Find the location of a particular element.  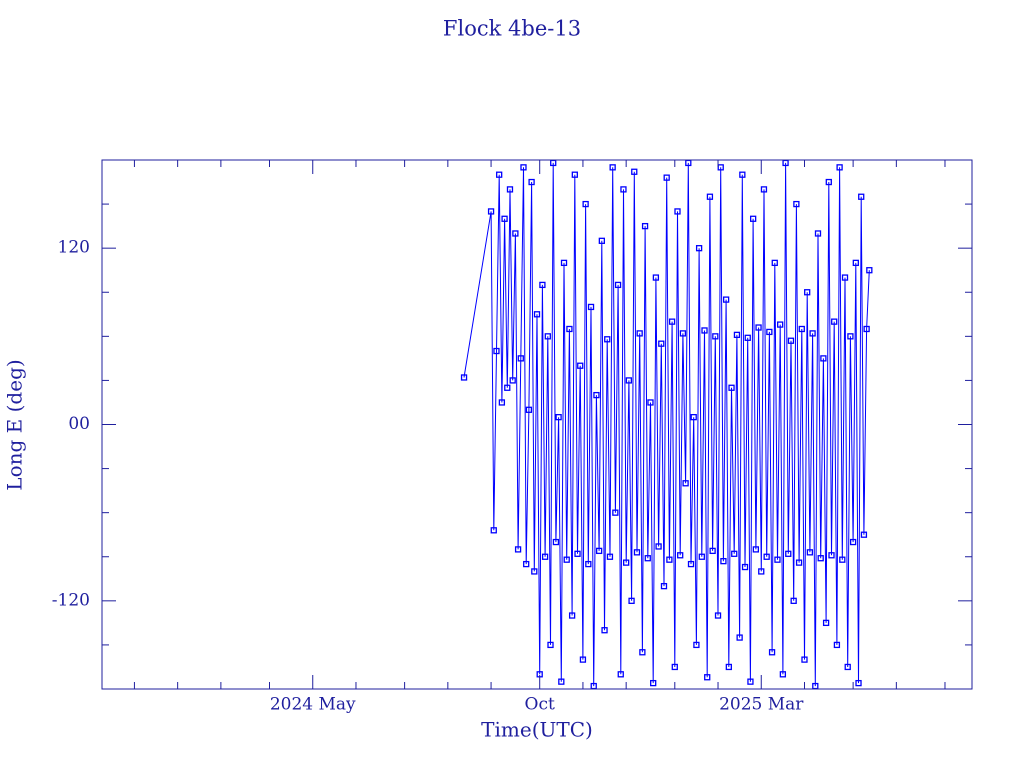

y-tick-label: -120 is located at coordinates (71, 600).